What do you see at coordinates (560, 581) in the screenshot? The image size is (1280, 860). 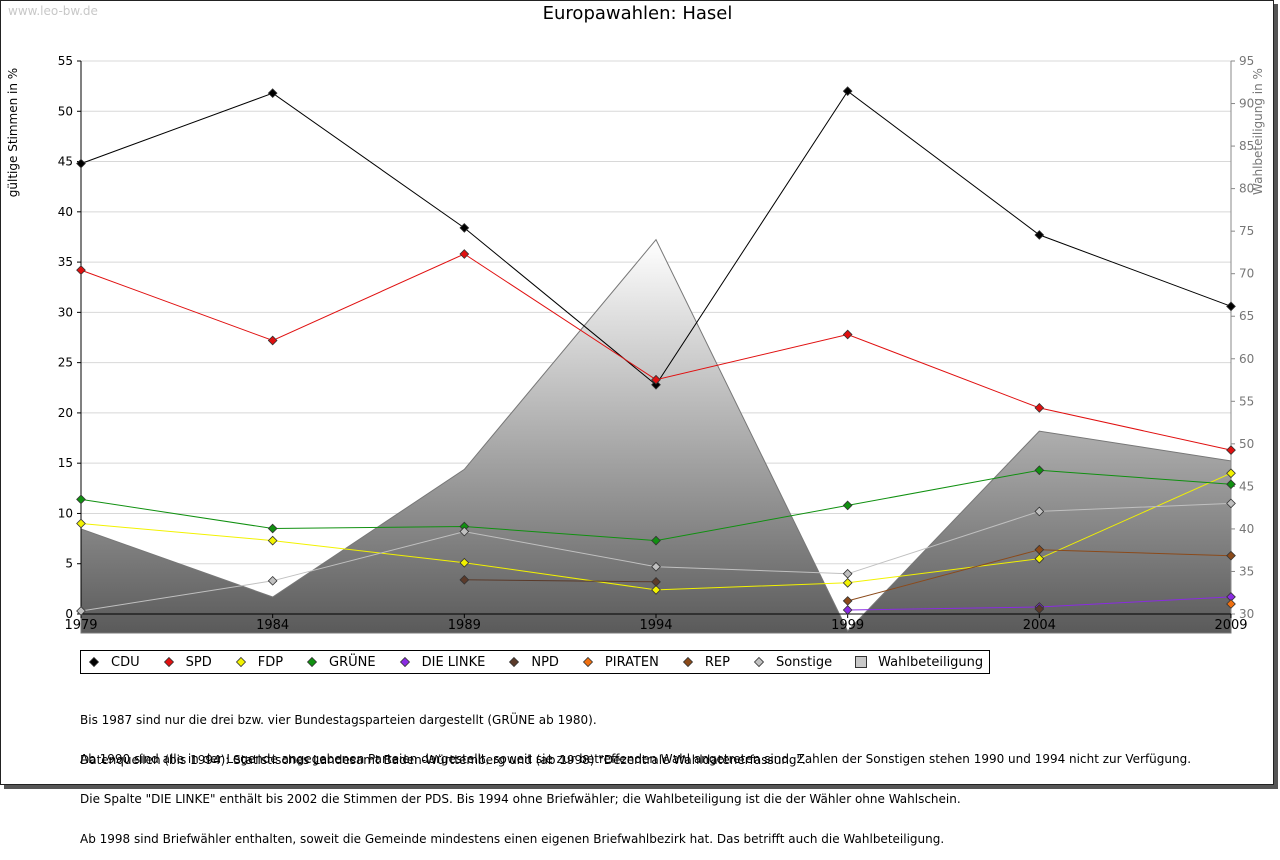 I see `series-line-npd` at bounding box center [560, 581].